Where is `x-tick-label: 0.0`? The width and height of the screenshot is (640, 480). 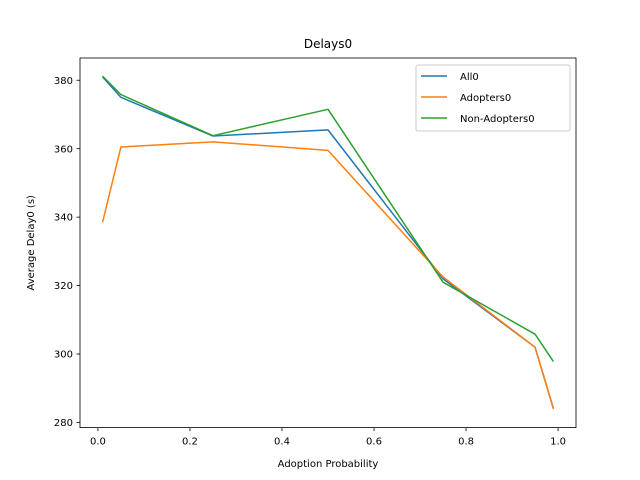 x-tick-label: 0.0 is located at coordinates (98, 442).